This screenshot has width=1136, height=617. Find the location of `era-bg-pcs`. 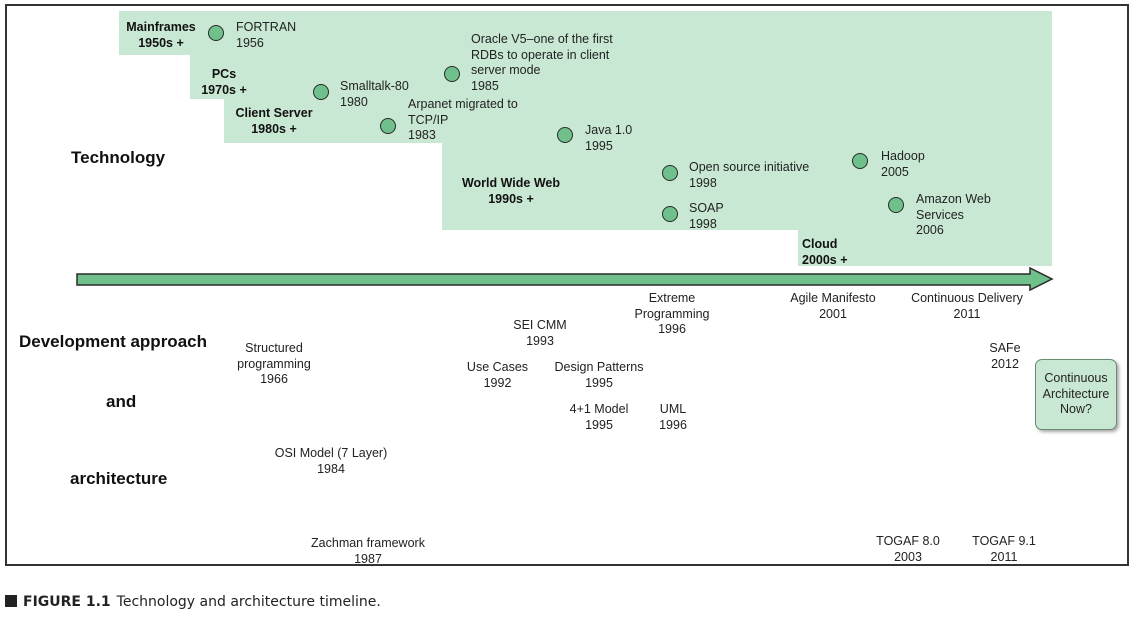

era-bg-pcs is located at coordinates (621, 77).